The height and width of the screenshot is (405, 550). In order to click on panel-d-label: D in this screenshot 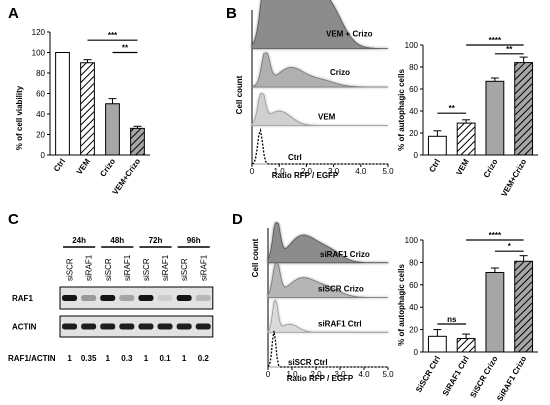, I will do `click(237, 219)`.